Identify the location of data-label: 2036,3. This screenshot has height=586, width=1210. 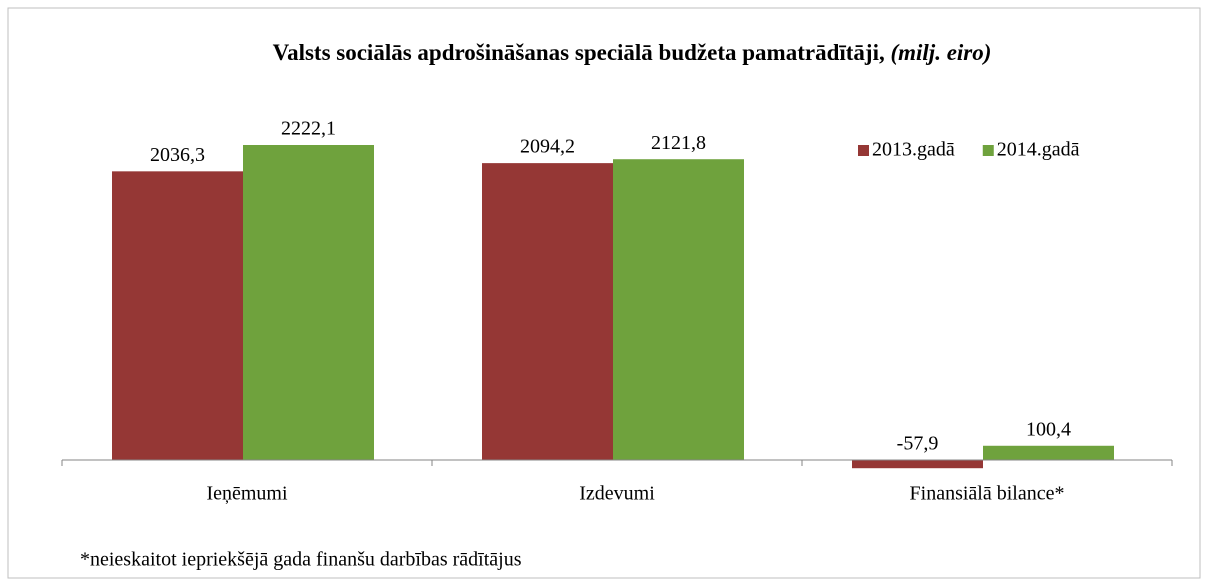
(177, 155).